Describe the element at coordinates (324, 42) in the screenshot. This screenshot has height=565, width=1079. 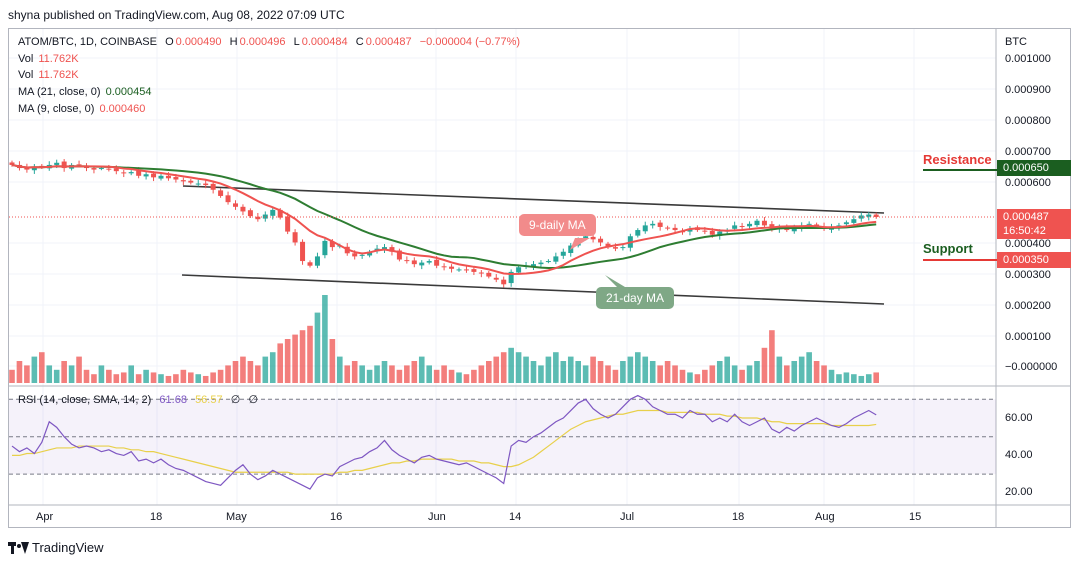
I see `legend-low: 0.000484` at that location.